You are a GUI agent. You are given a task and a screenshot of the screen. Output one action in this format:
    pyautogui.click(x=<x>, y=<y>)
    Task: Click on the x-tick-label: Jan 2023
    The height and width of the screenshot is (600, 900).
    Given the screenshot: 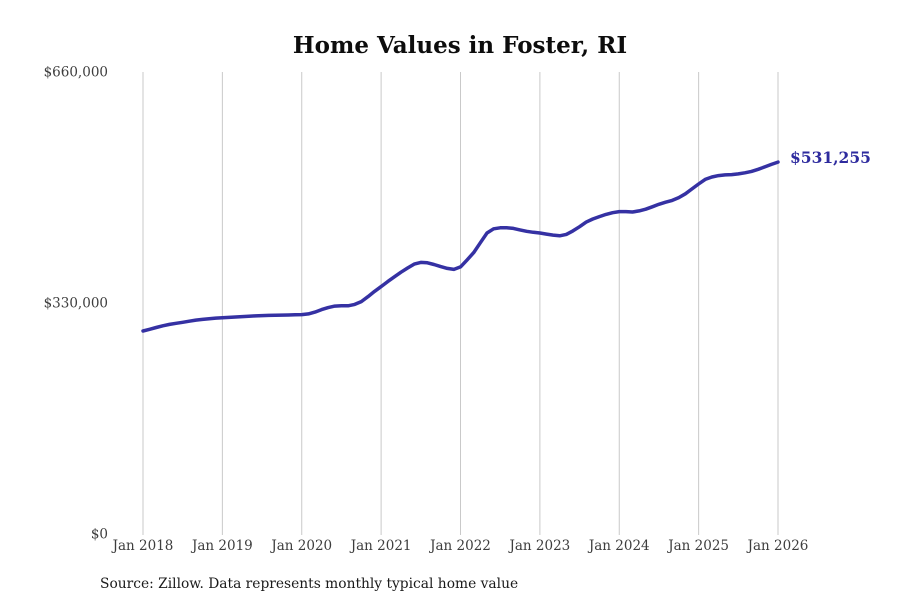 What is the action you would take?
    pyautogui.click(x=538, y=546)
    